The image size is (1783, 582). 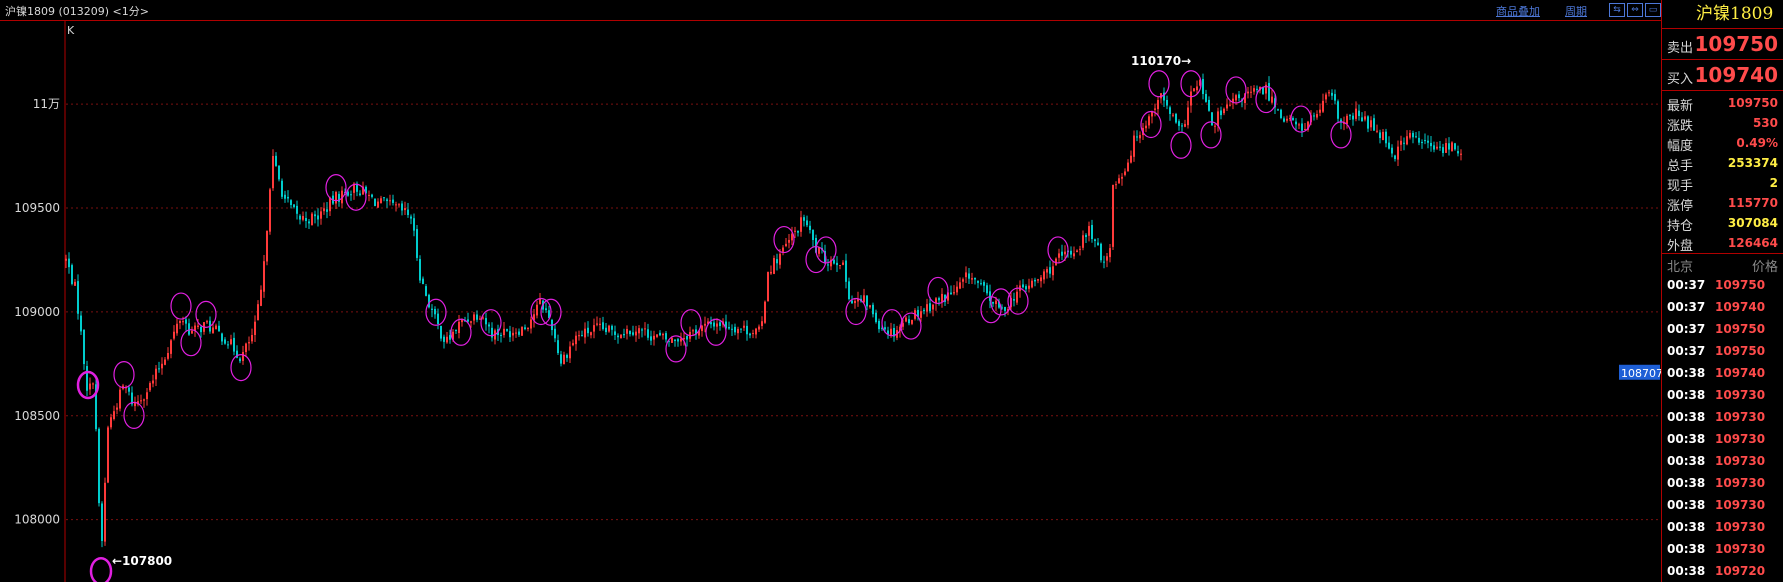 I want to click on overlay-link: 商品叠加, so click(x=1518, y=11).